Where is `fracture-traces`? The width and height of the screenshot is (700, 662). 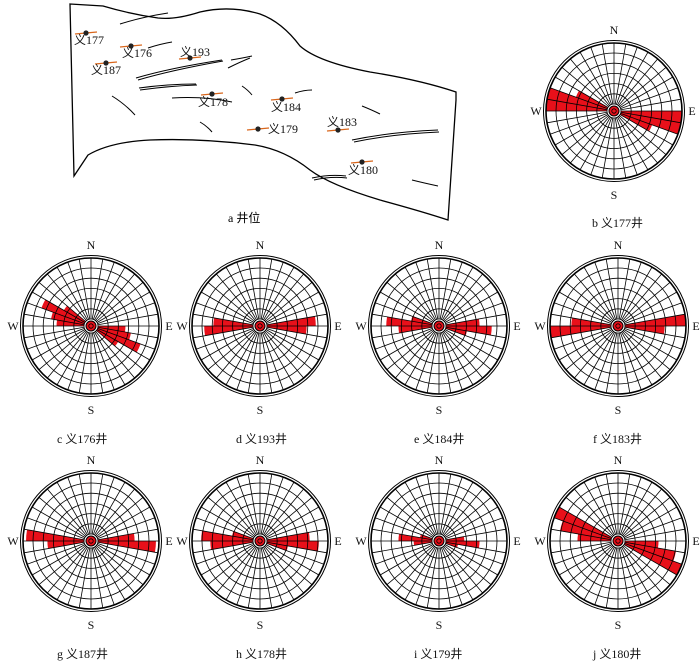
fracture-traces is located at coordinates (275, 99).